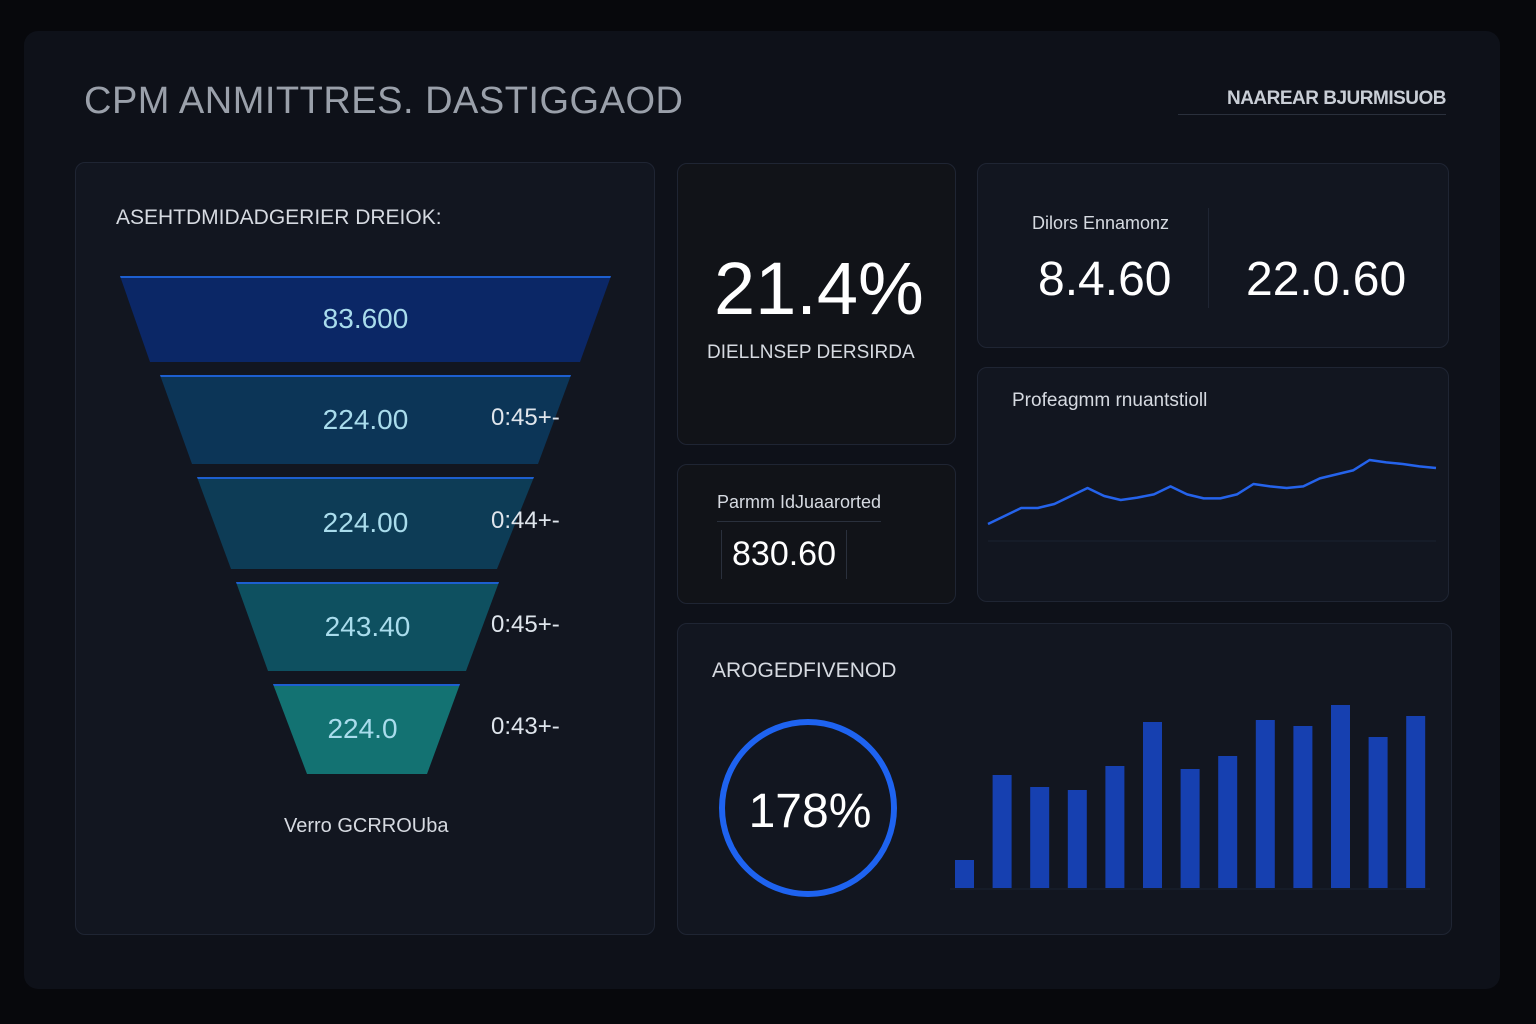  What do you see at coordinates (1105, 279) in the screenshot?
I see `kpi-pair-value-left: 8.4.60` at bounding box center [1105, 279].